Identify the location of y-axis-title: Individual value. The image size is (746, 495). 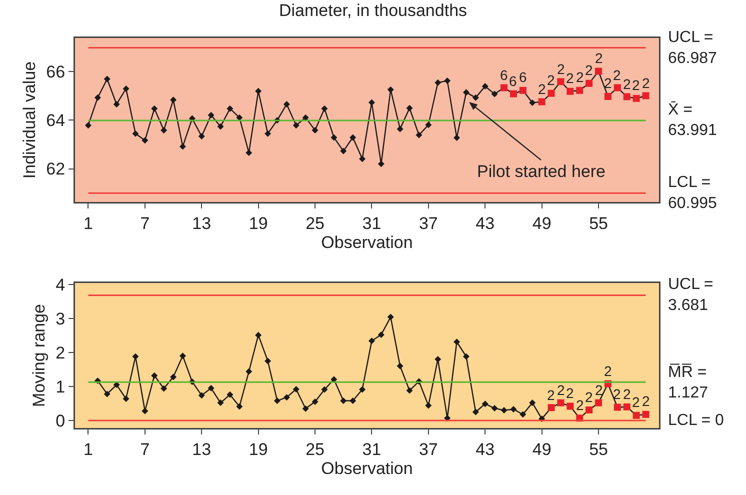
(29, 120).